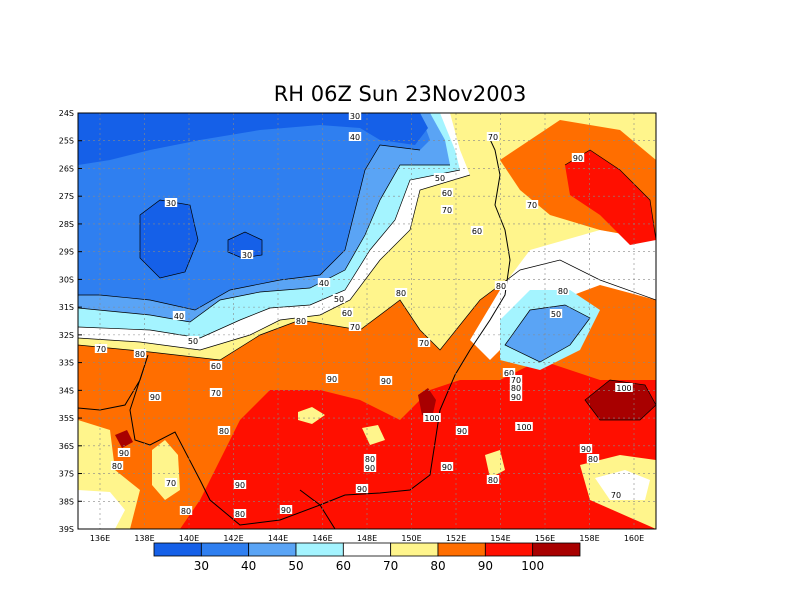 The width and height of the screenshot is (800, 600). Describe the element at coordinates (66, 168) in the screenshot. I see `lat-tick-label: 26S` at that location.